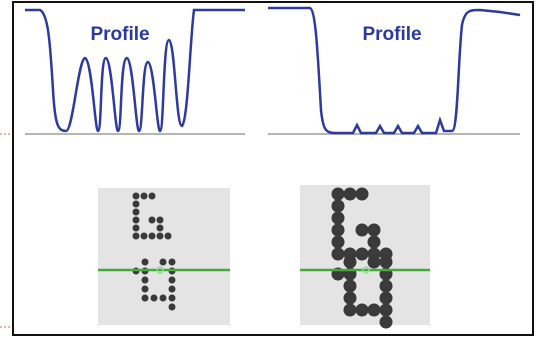  What do you see at coordinates (135, 70) in the screenshot?
I see `profile-curve` at bounding box center [135, 70].